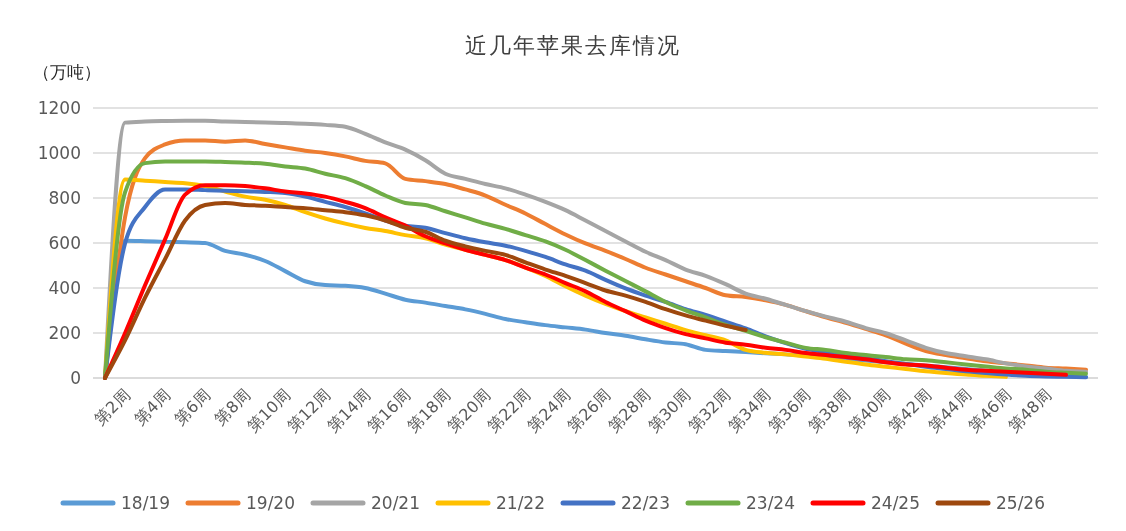 This screenshot has width=1126, height=531. What do you see at coordinates (1020, 502) in the screenshot?
I see `legend-label: 25/26` at bounding box center [1020, 502].